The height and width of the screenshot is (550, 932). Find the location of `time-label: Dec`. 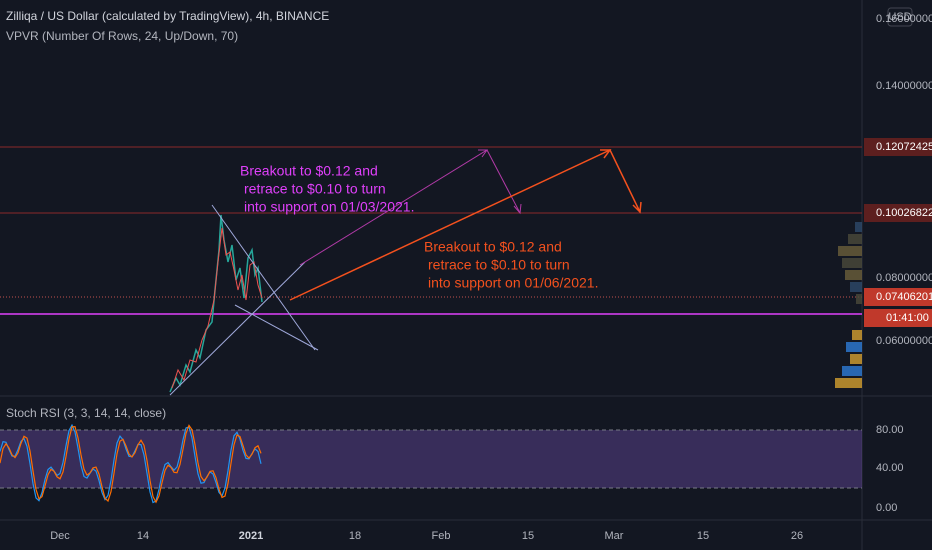

time-label: Dec is located at coordinates (60, 536).